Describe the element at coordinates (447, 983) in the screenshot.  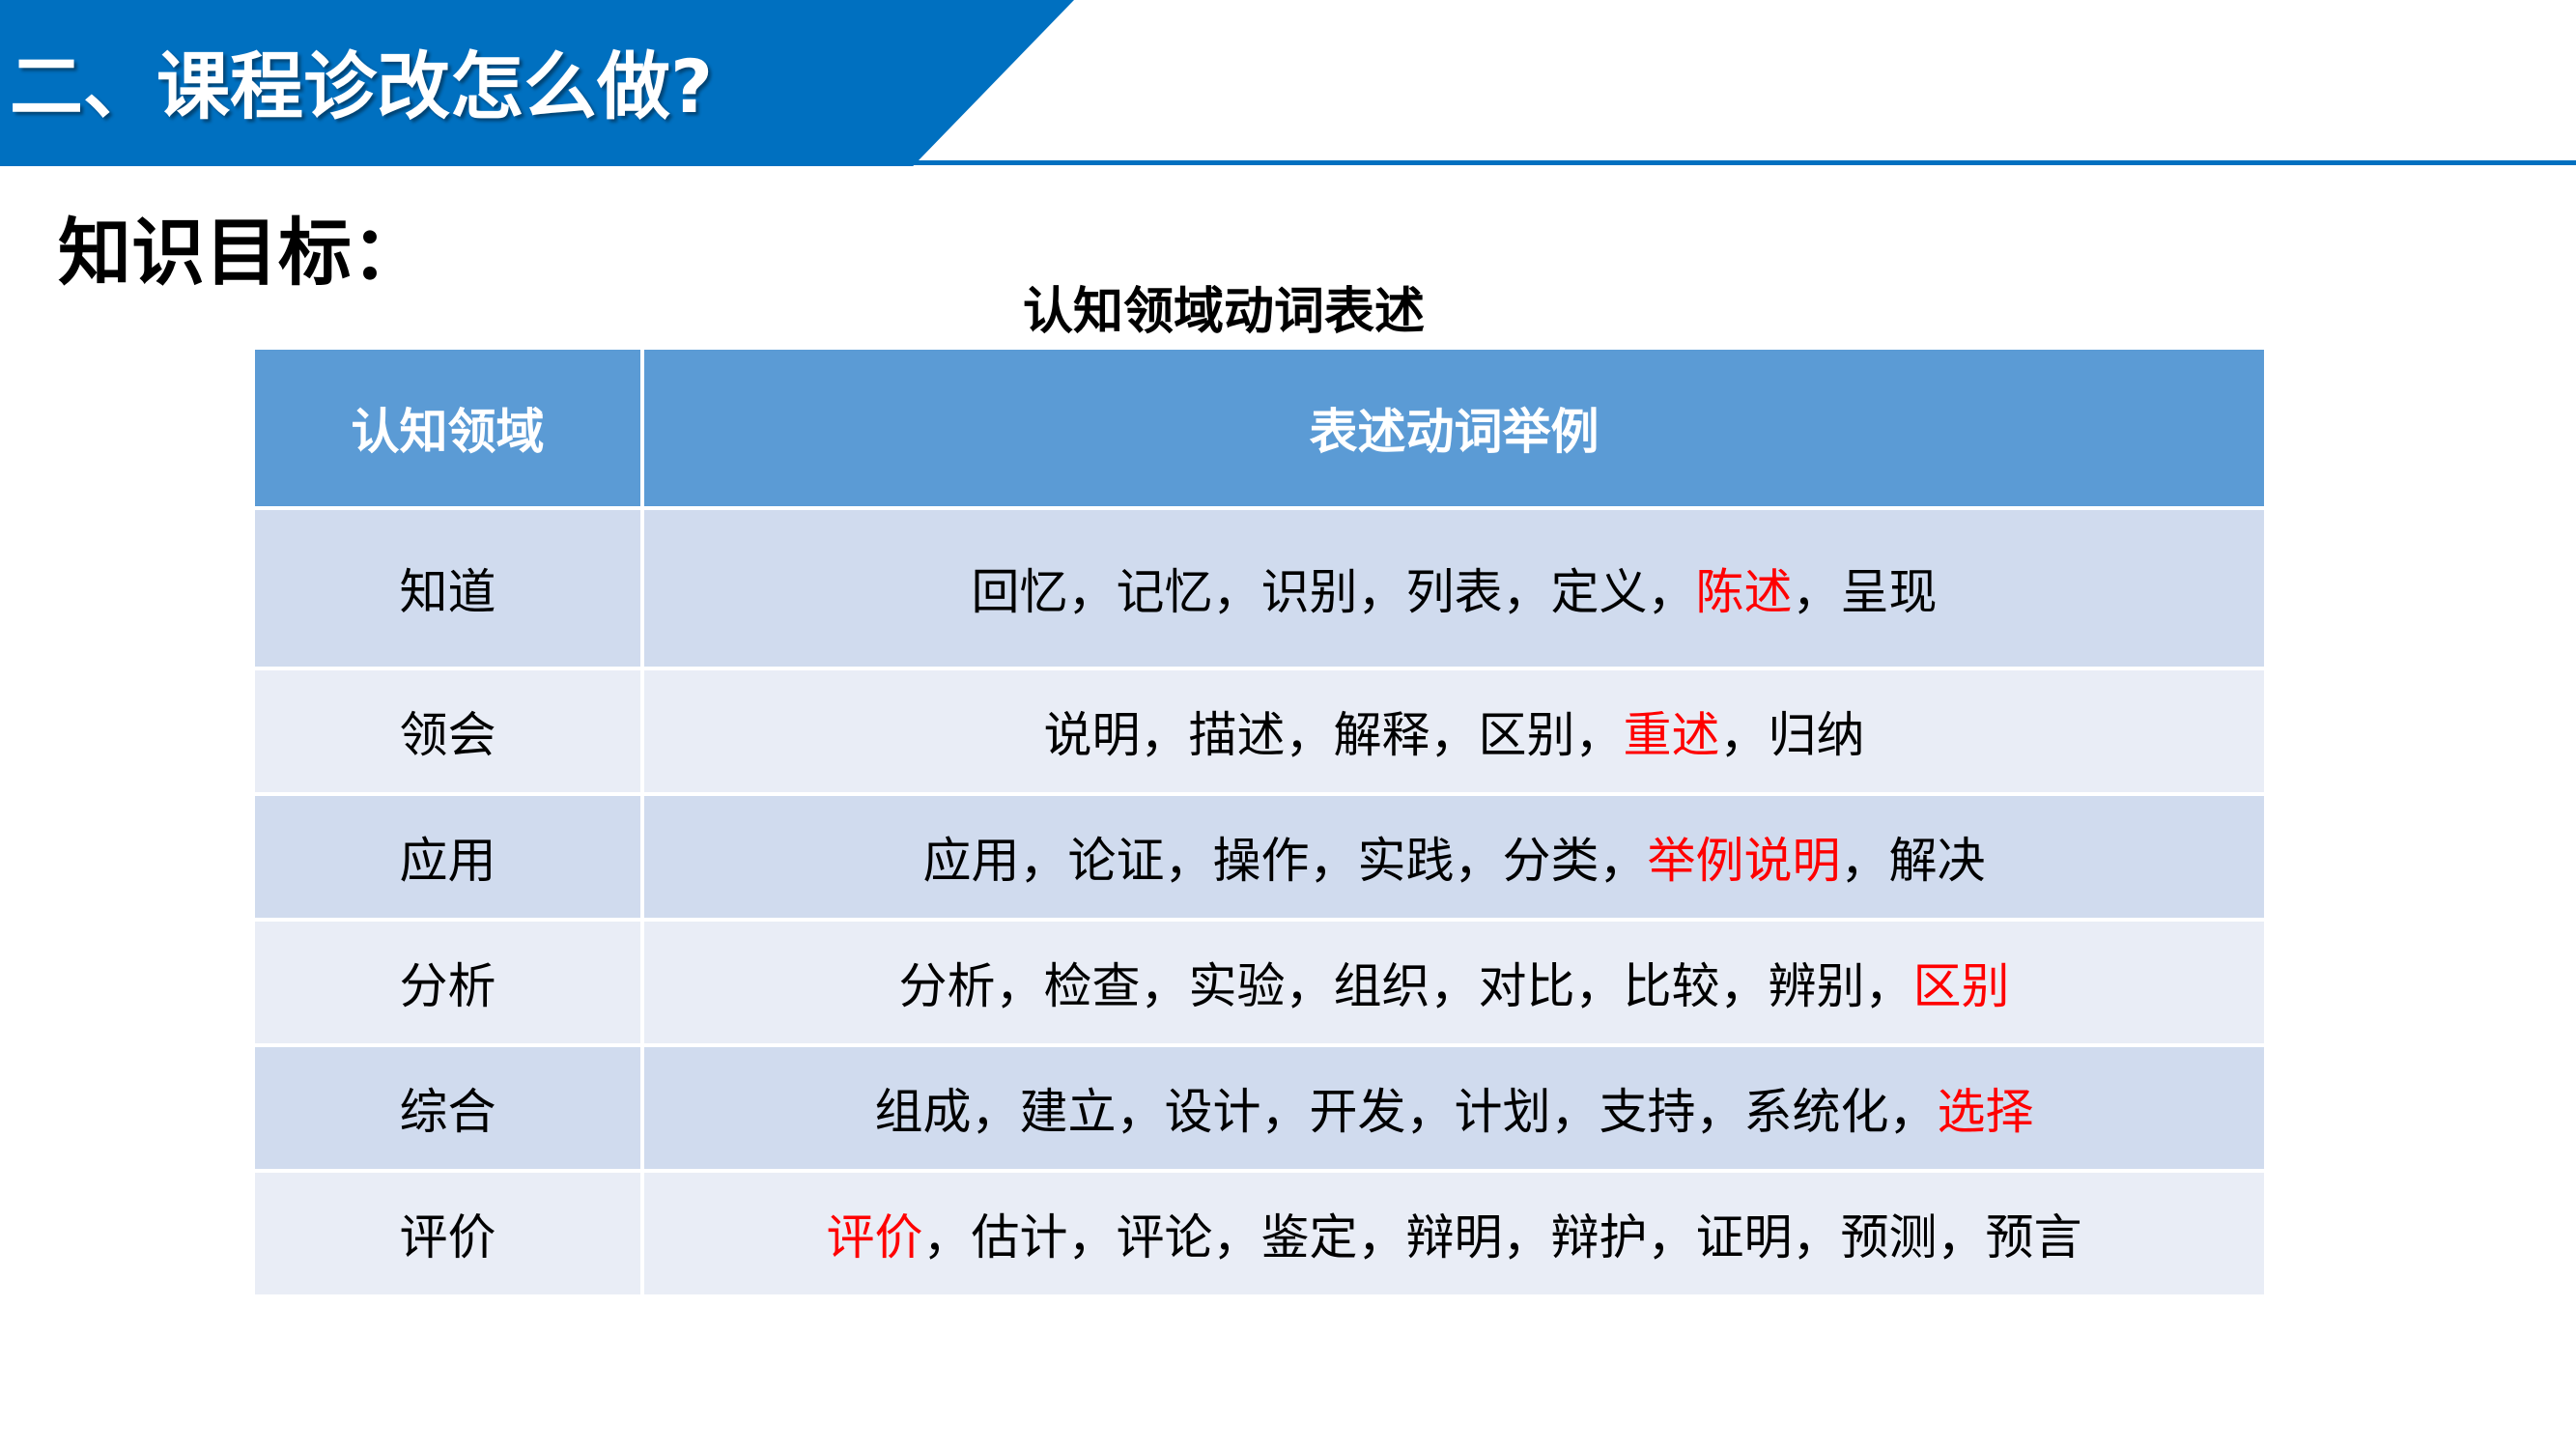
I see `domain-cell: 分析` at that location.